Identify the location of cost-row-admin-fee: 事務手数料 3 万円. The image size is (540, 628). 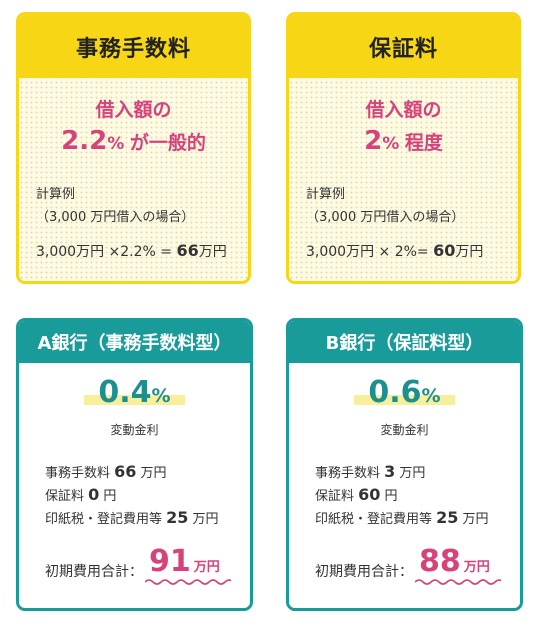
(417, 471).